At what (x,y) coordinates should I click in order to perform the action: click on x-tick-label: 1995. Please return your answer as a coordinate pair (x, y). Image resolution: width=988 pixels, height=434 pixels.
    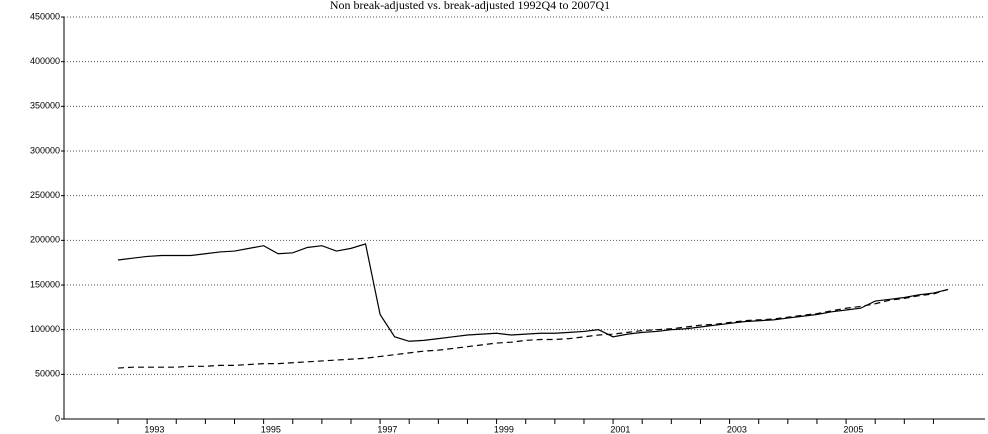
    Looking at the image, I should click on (271, 429).